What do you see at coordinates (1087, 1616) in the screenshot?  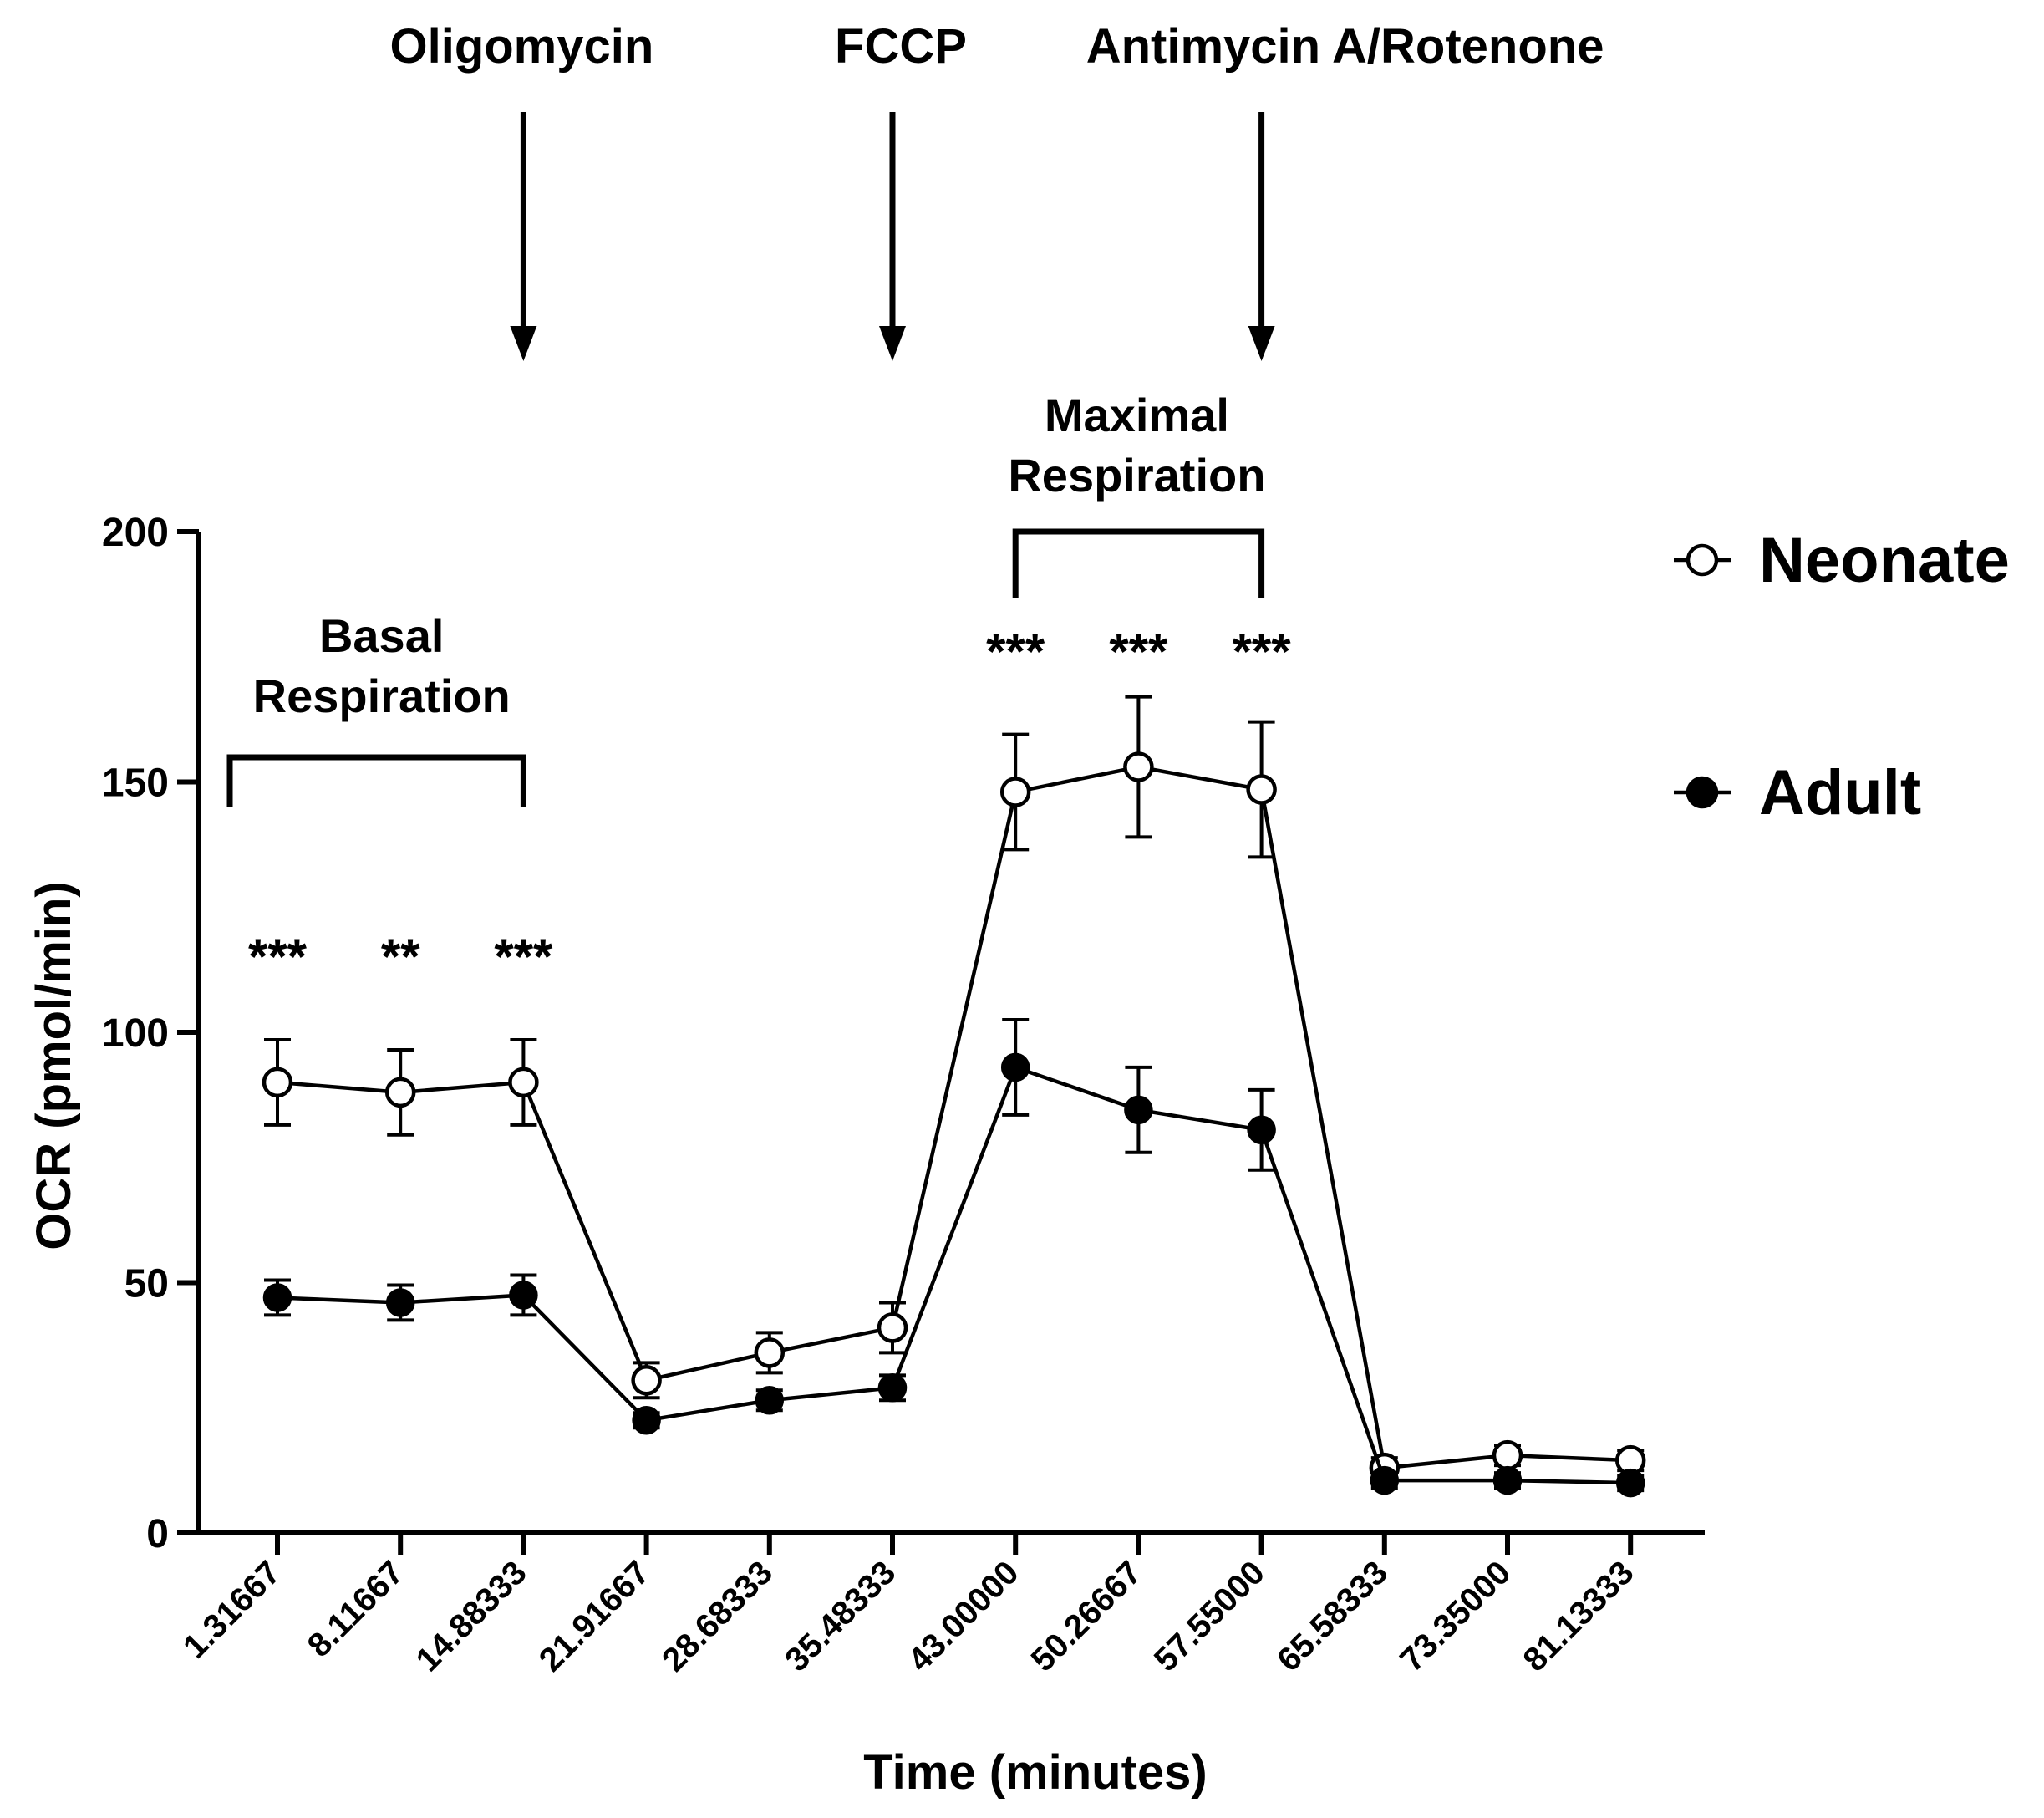 I see `x-tick-label: 50.26667` at bounding box center [1087, 1616].